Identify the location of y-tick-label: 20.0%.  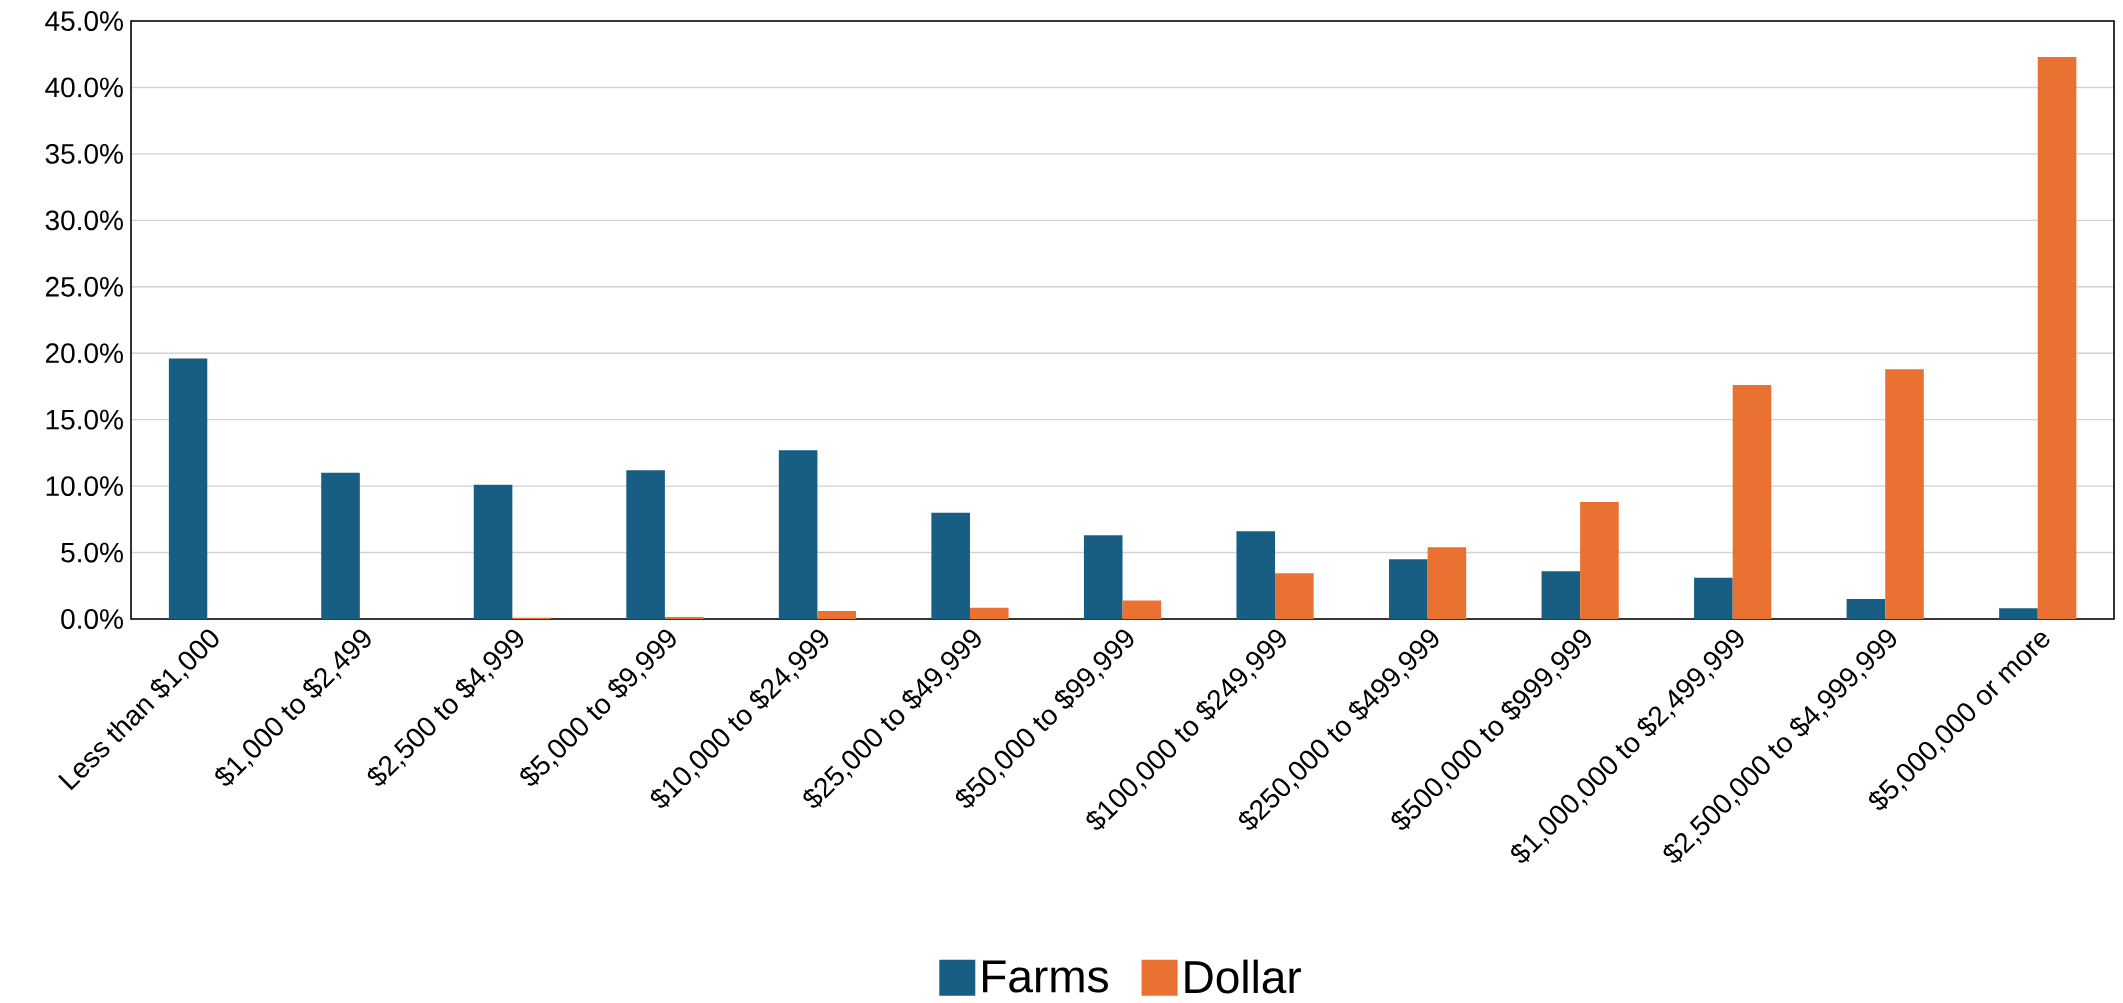
(84, 353).